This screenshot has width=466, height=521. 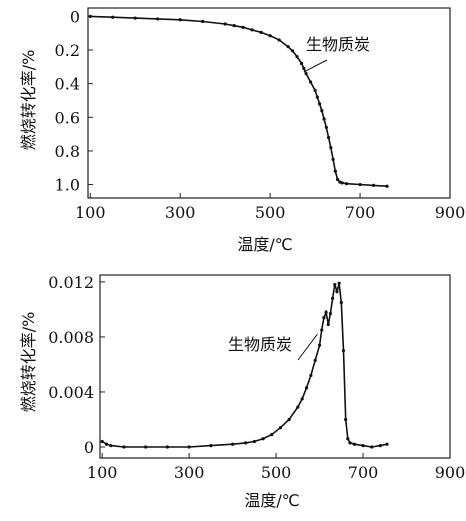 I want to click on y-tick-label: 0.4, so click(x=67, y=84).